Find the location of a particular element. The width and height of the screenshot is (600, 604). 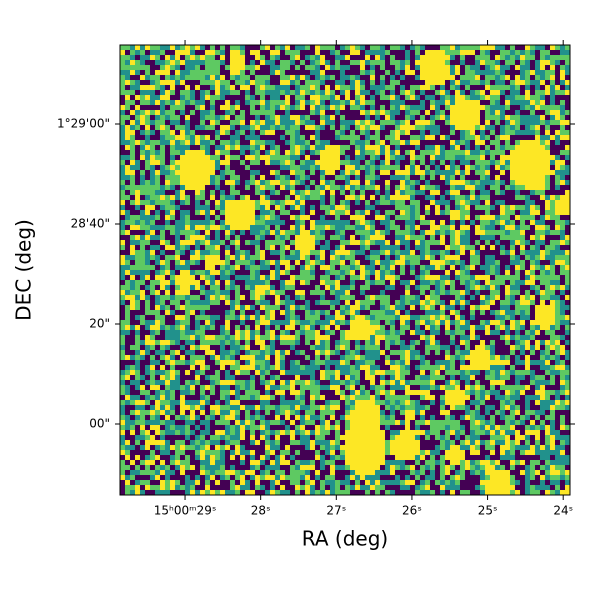

y-axis-label: DEC (deg) is located at coordinates (24, 270).